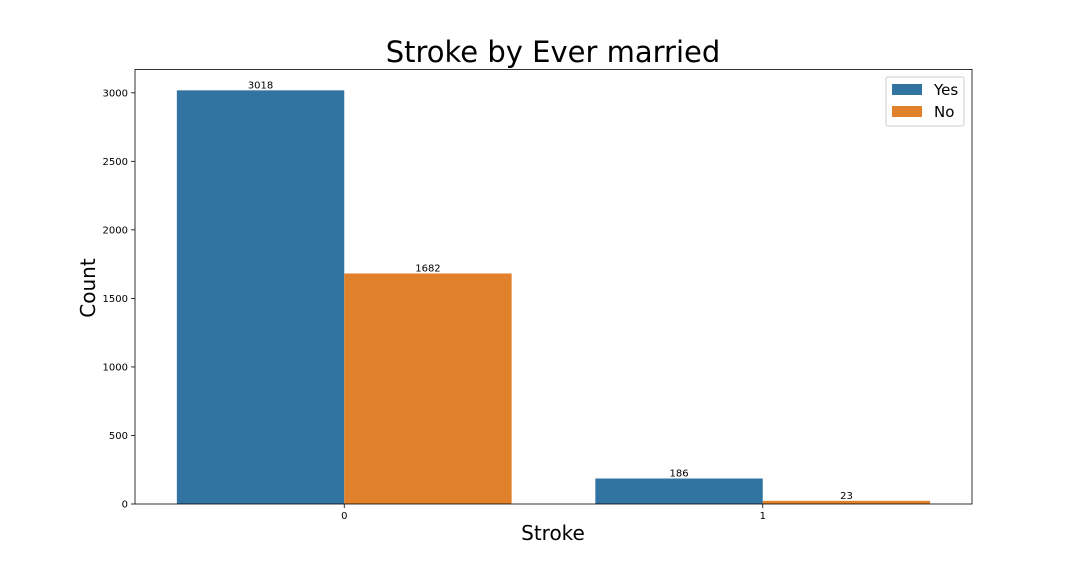 The width and height of the screenshot is (1080, 576). What do you see at coordinates (115, 299) in the screenshot?
I see `y-tick-label: 1500` at bounding box center [115, 299].